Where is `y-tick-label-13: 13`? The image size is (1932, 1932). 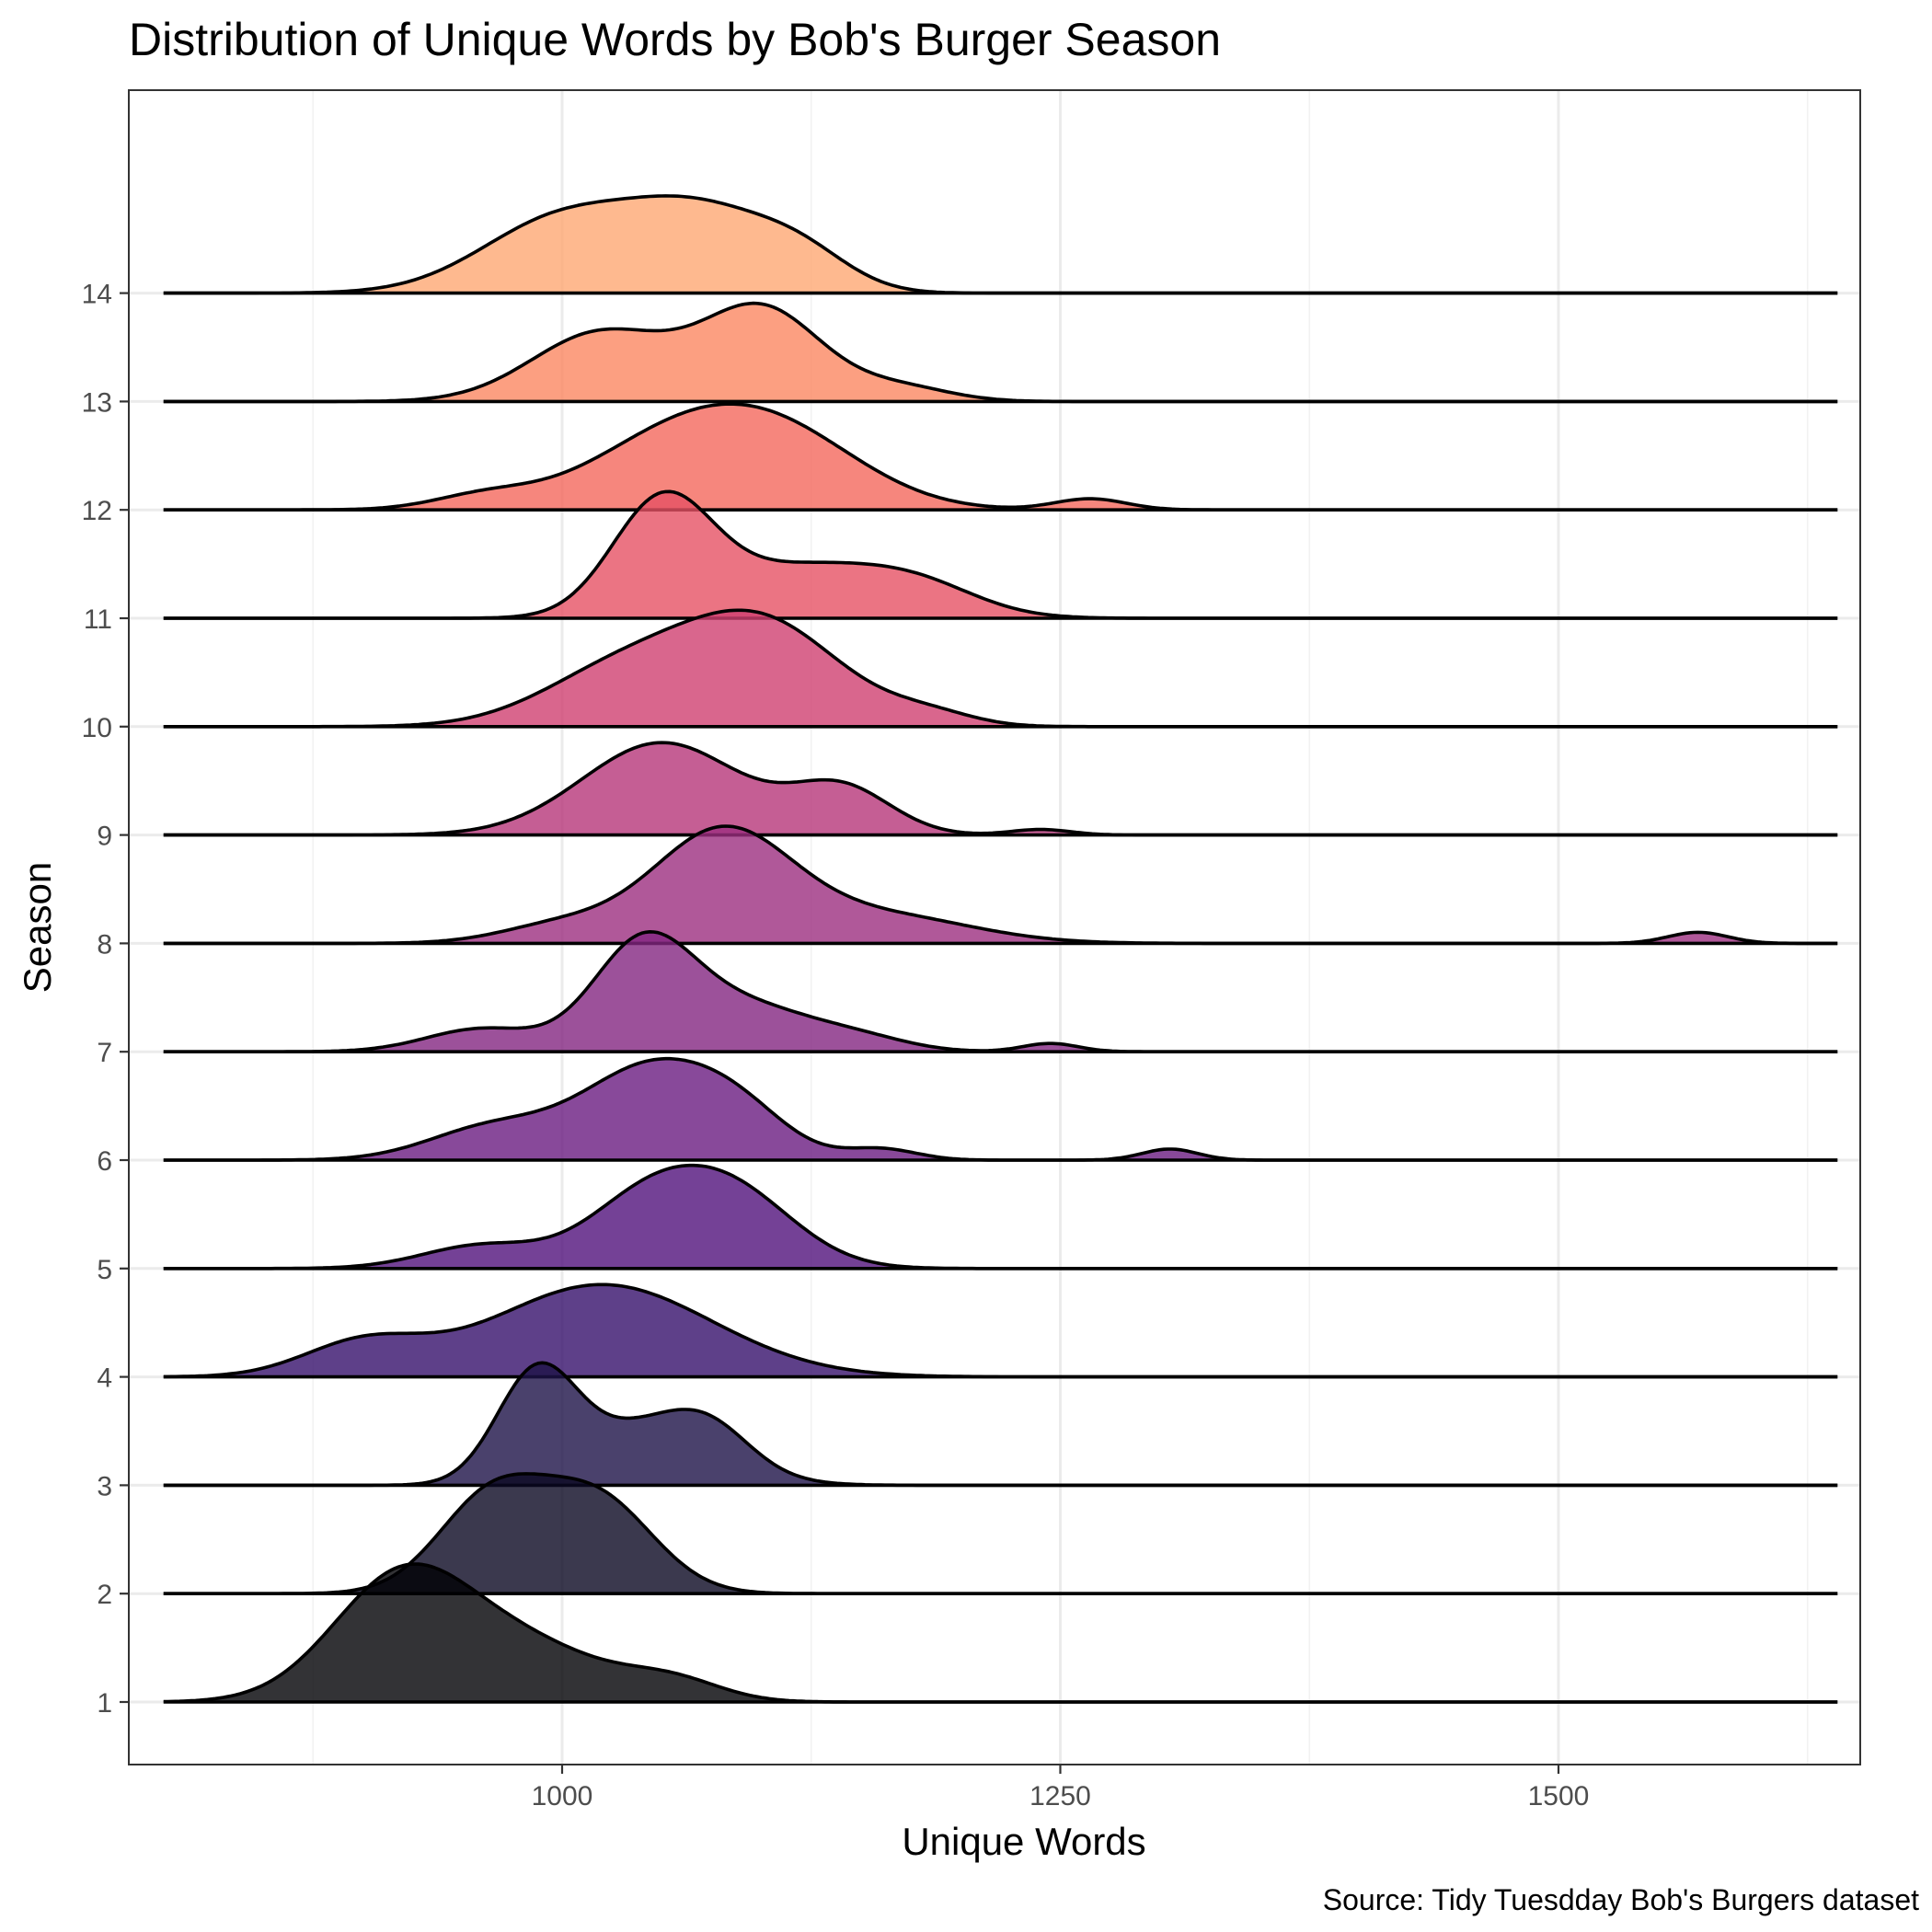
y-tick-label-13: 13 is located at coordinates (97, 402).